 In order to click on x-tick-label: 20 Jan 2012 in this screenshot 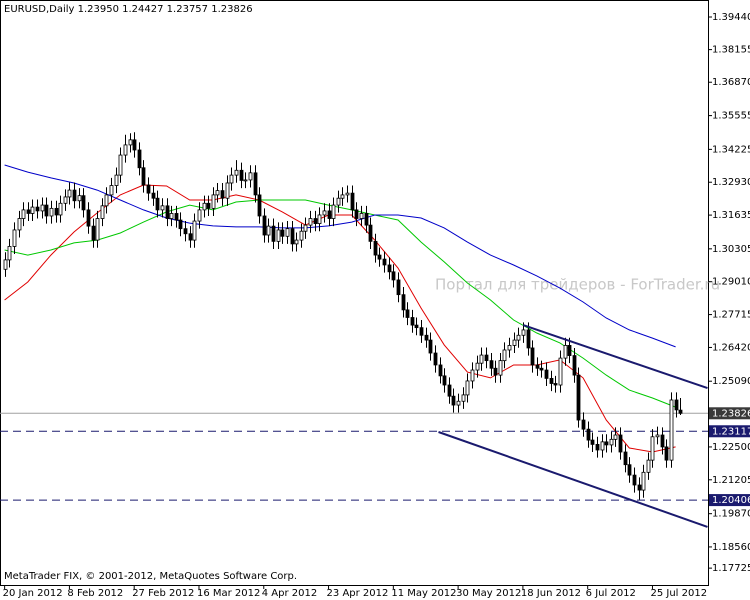, I will do `click(33, 593)`.